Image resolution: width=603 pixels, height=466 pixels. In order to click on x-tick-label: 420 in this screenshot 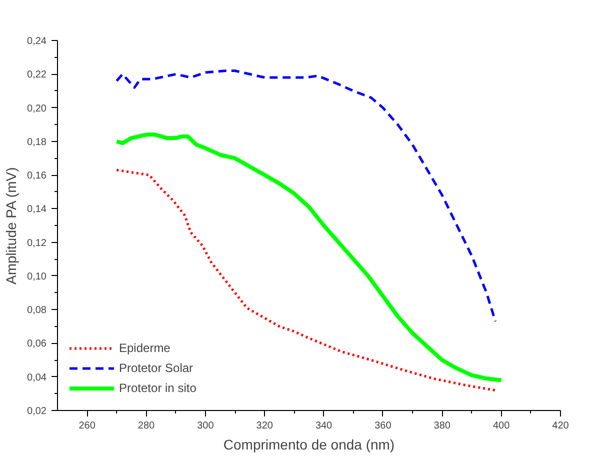, I will do `click(561, 426)`.